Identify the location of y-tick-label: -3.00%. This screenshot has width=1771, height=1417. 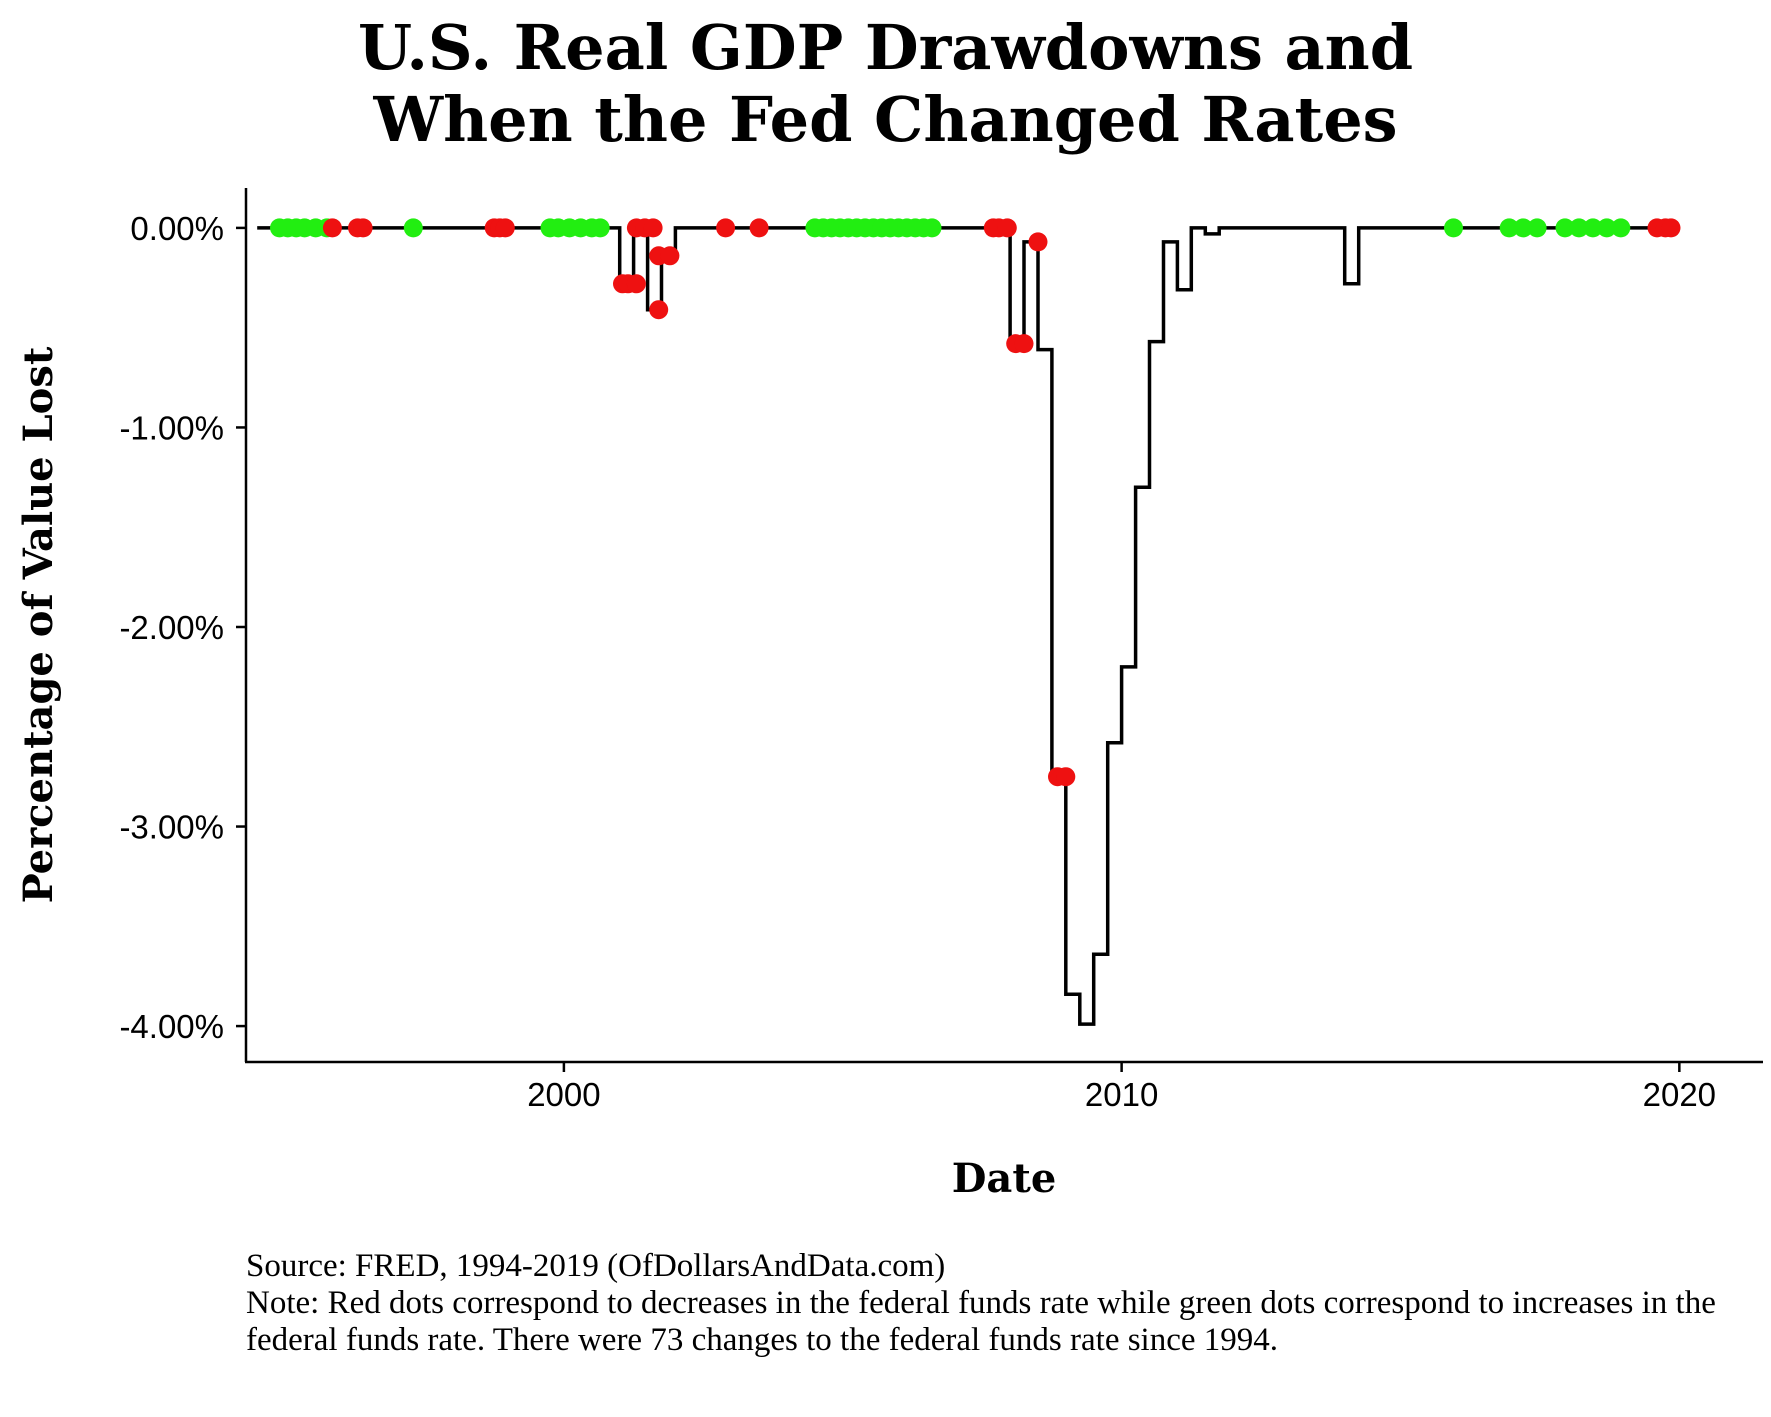
(171, 827).